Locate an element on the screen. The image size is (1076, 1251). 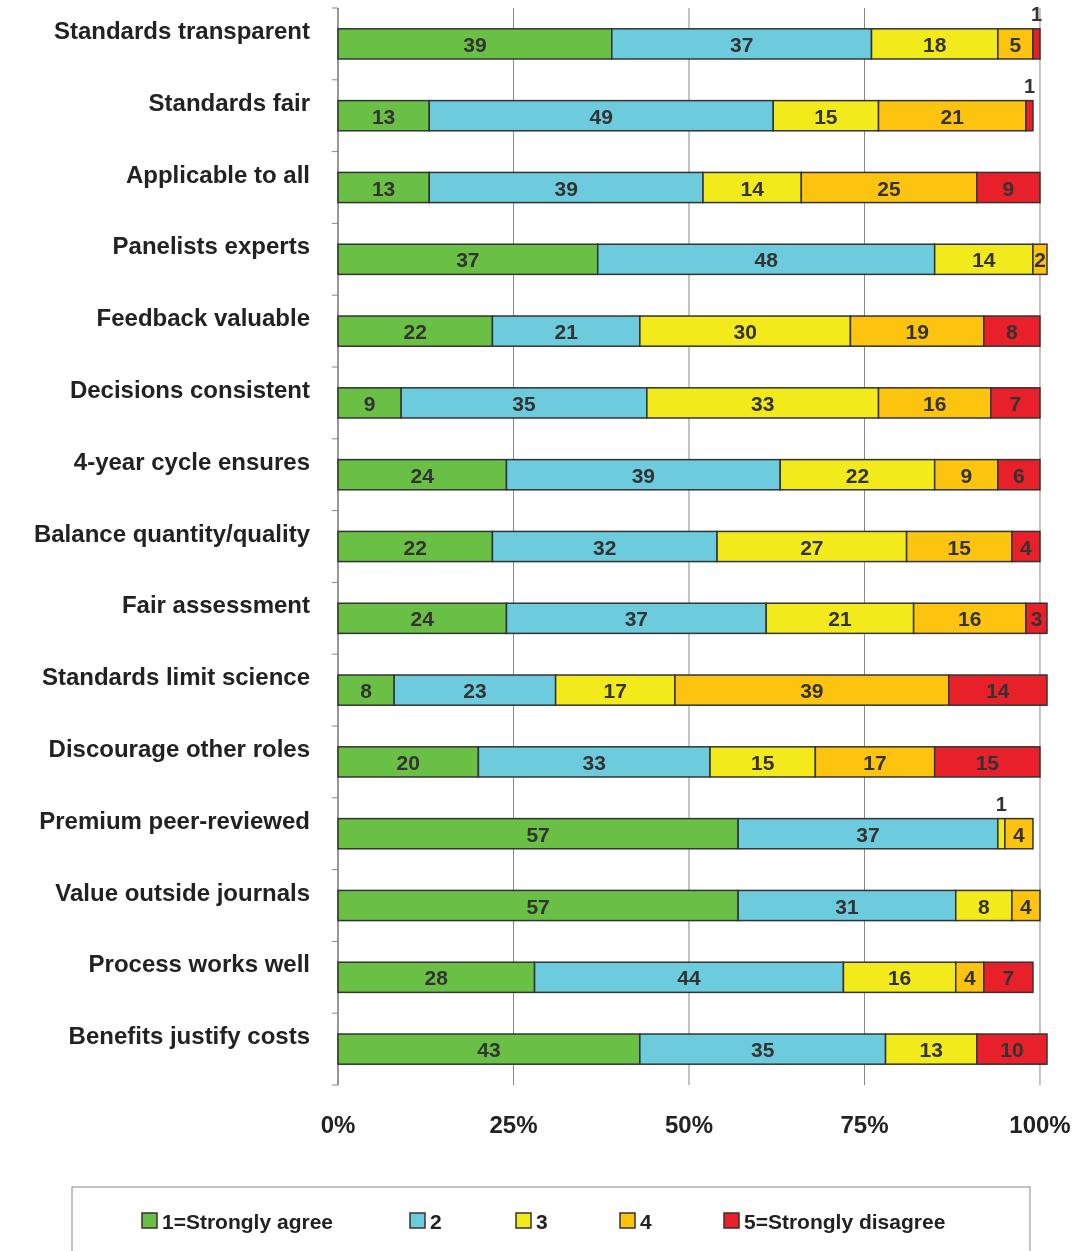
legend-label: 1=Strongly agree is located at coordinates (247, 1221).